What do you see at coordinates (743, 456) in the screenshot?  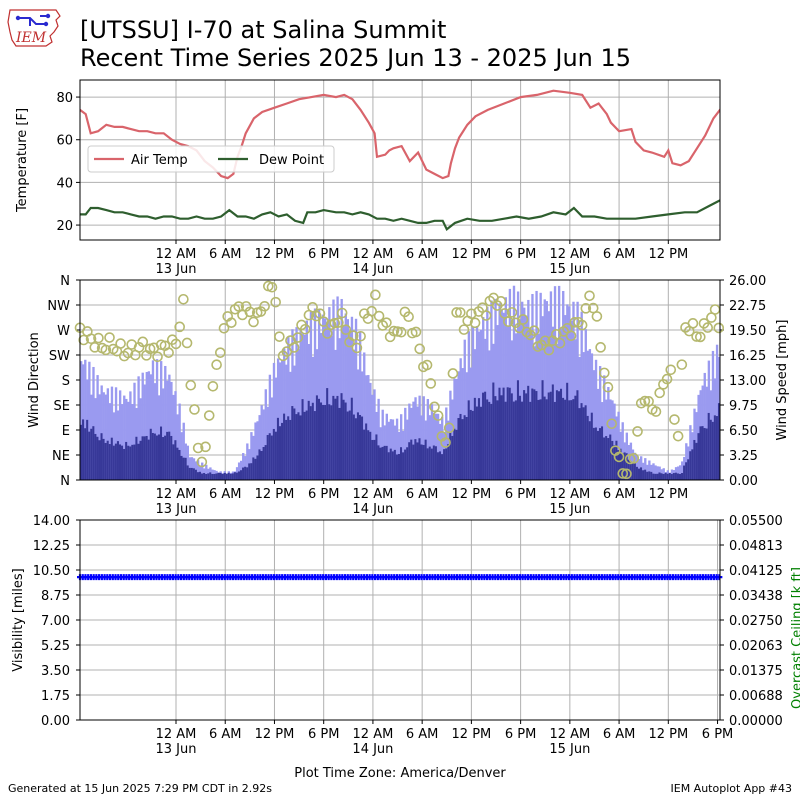 I see `wind-speed-tick-label: 3.25` at bounding box center [743, 456].